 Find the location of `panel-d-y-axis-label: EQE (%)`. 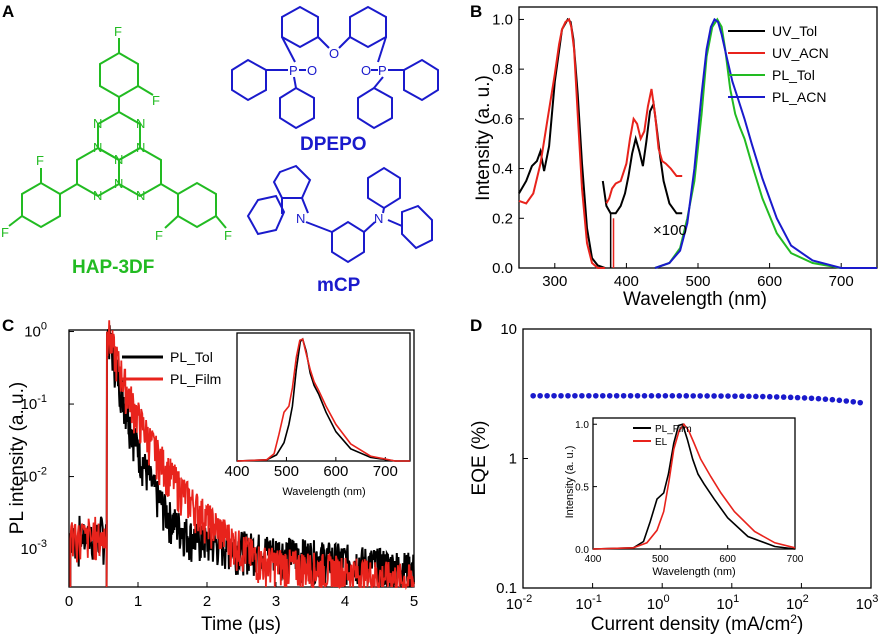

panel-d-y-axis-label: EQE (%) is located at coordinates (479, 458).